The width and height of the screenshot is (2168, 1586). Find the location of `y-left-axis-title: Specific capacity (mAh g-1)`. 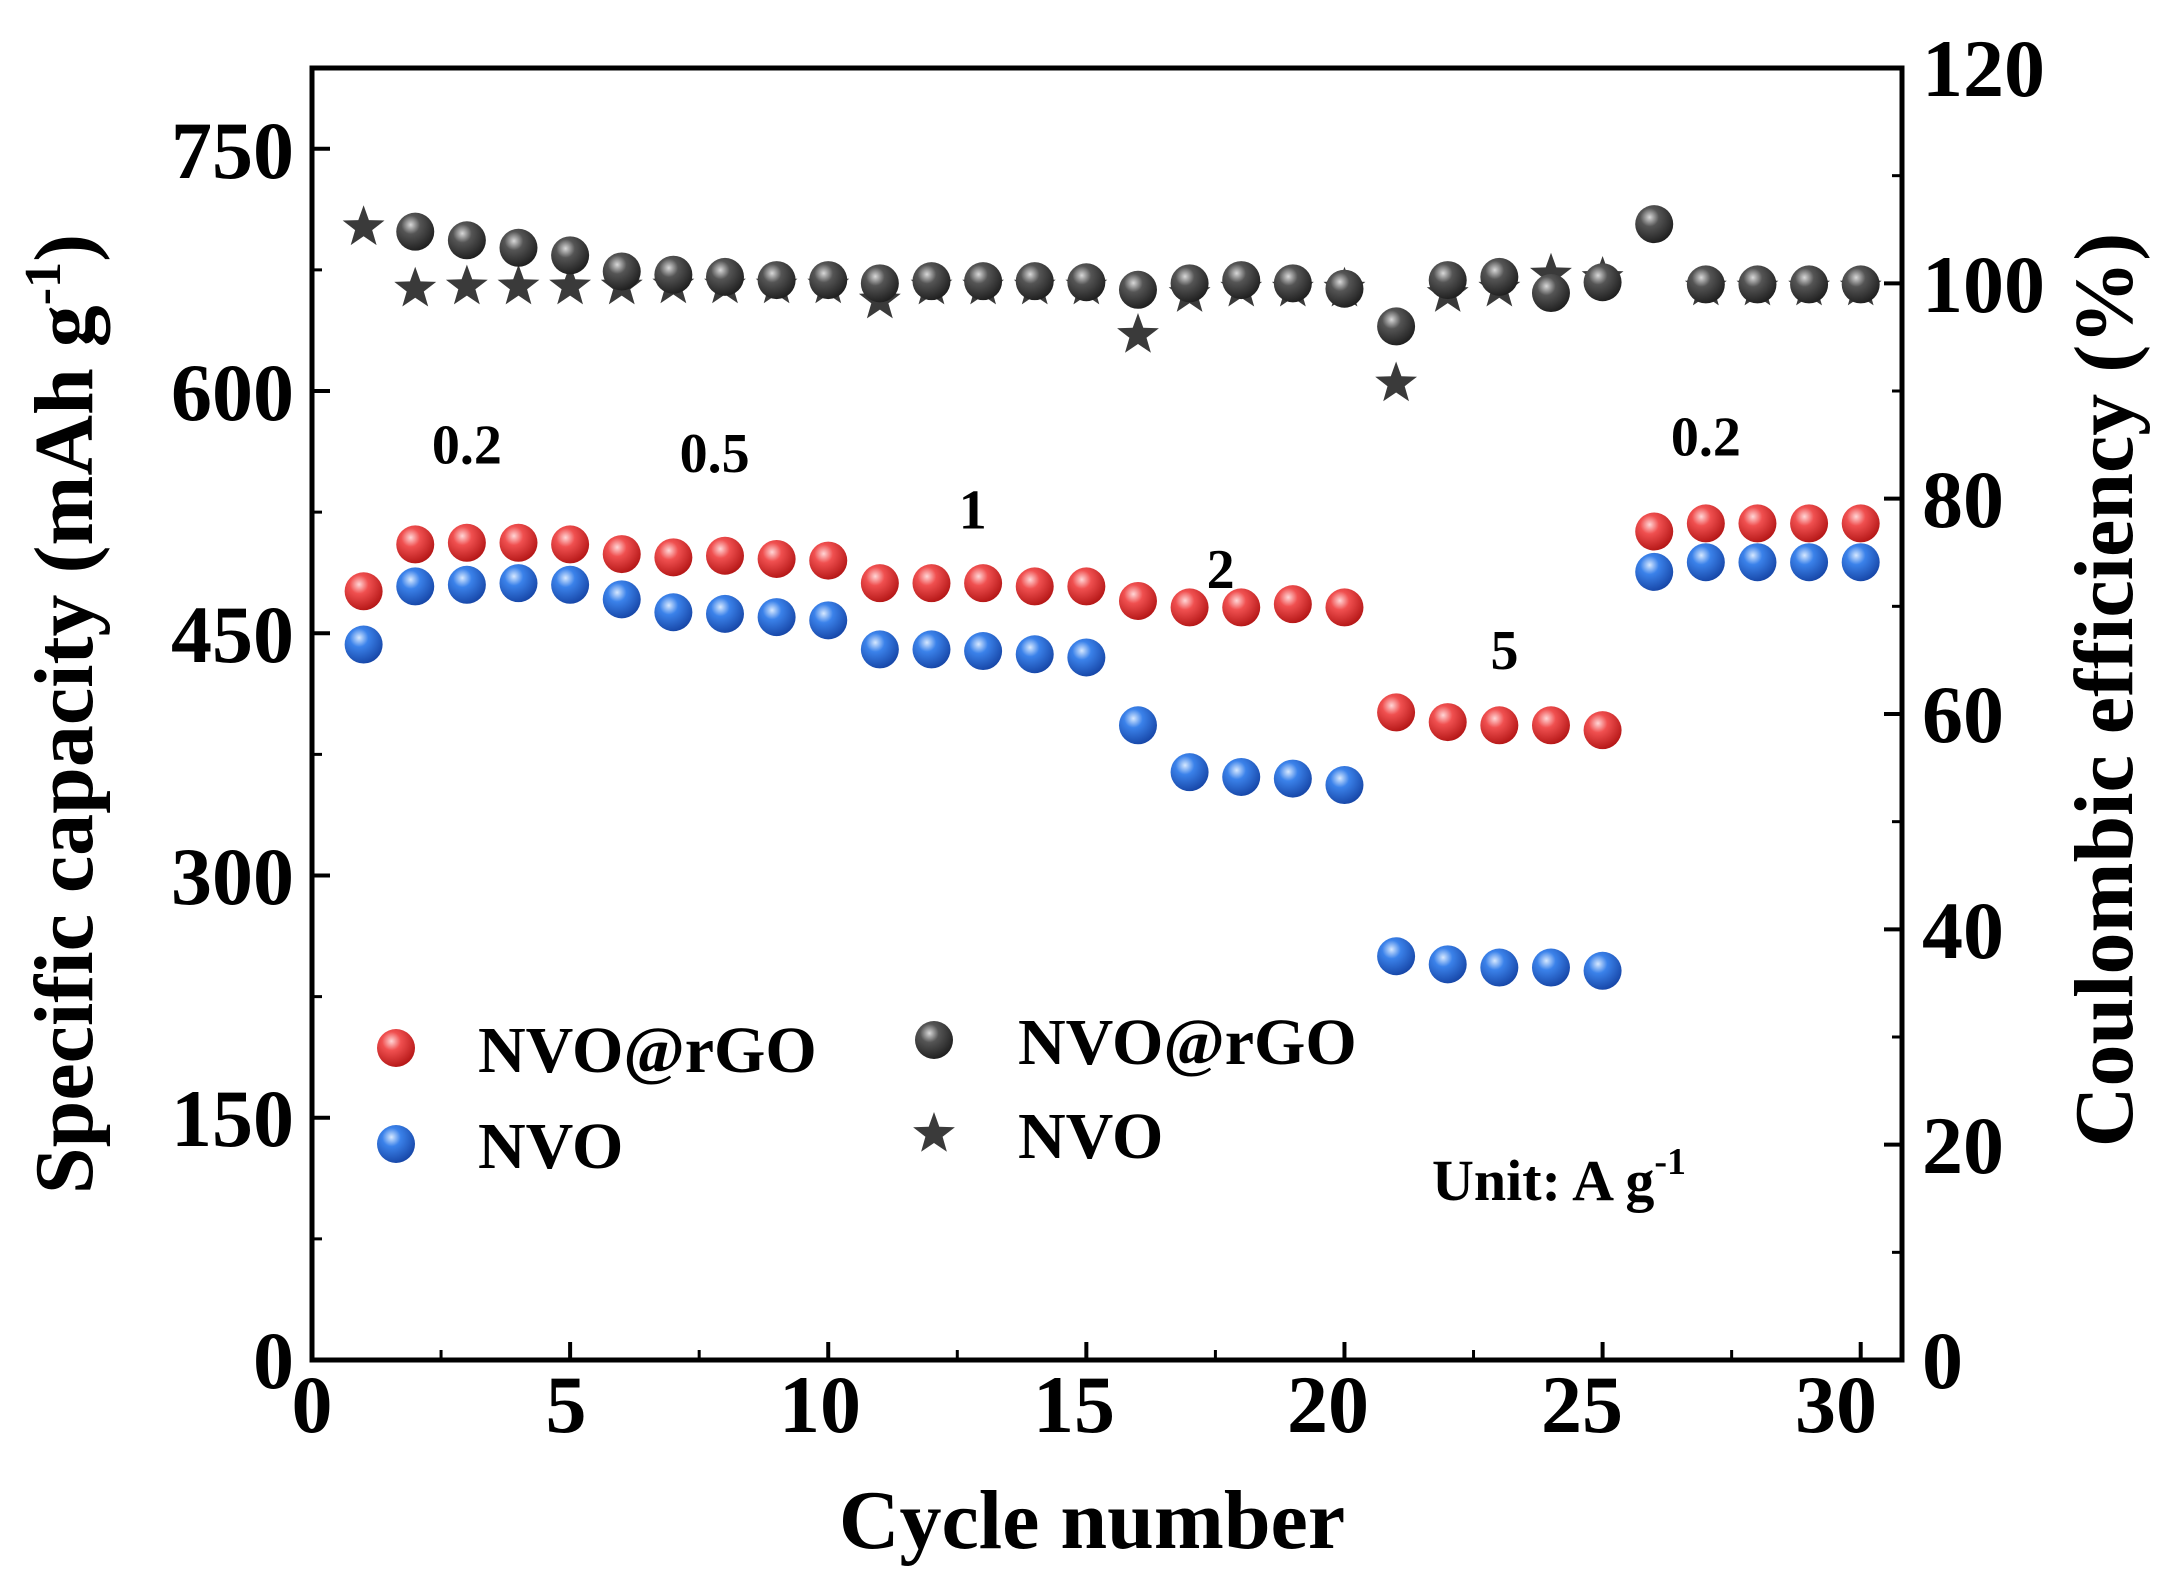

y-left-axis-title: Specific capacity (mAh g-1) is located at coordinates (63, 714).